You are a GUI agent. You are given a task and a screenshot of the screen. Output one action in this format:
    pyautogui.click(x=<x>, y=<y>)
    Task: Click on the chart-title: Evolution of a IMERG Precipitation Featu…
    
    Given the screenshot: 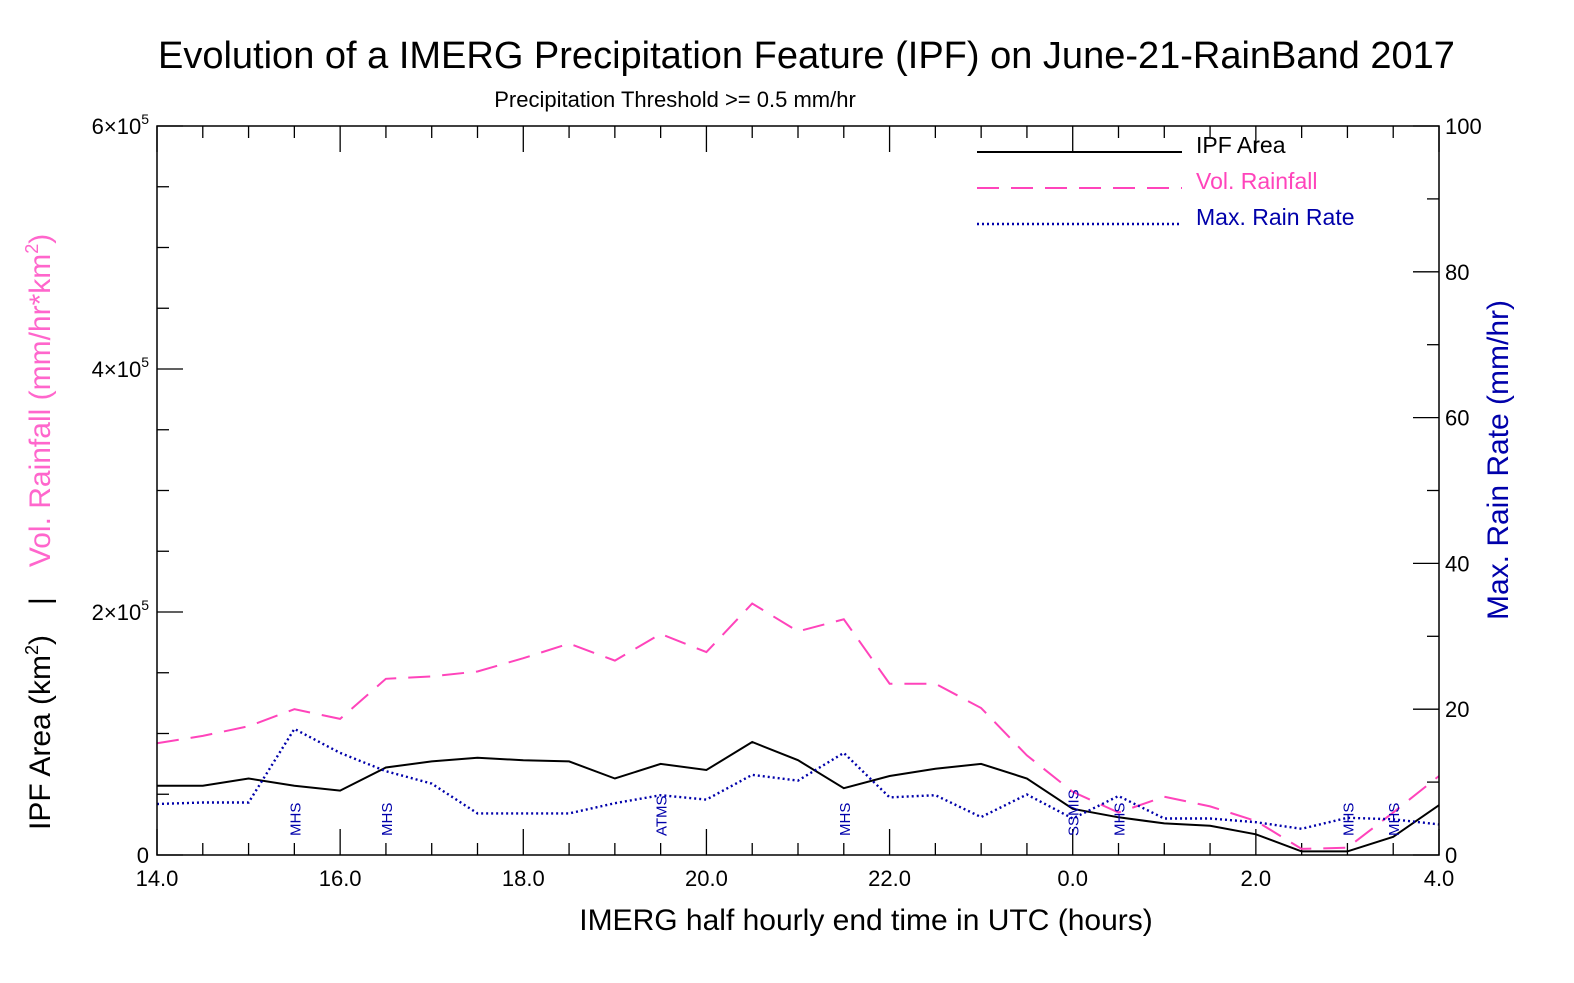 What is the action you would take?
    pyautogui.click(x=806, y=56)
    